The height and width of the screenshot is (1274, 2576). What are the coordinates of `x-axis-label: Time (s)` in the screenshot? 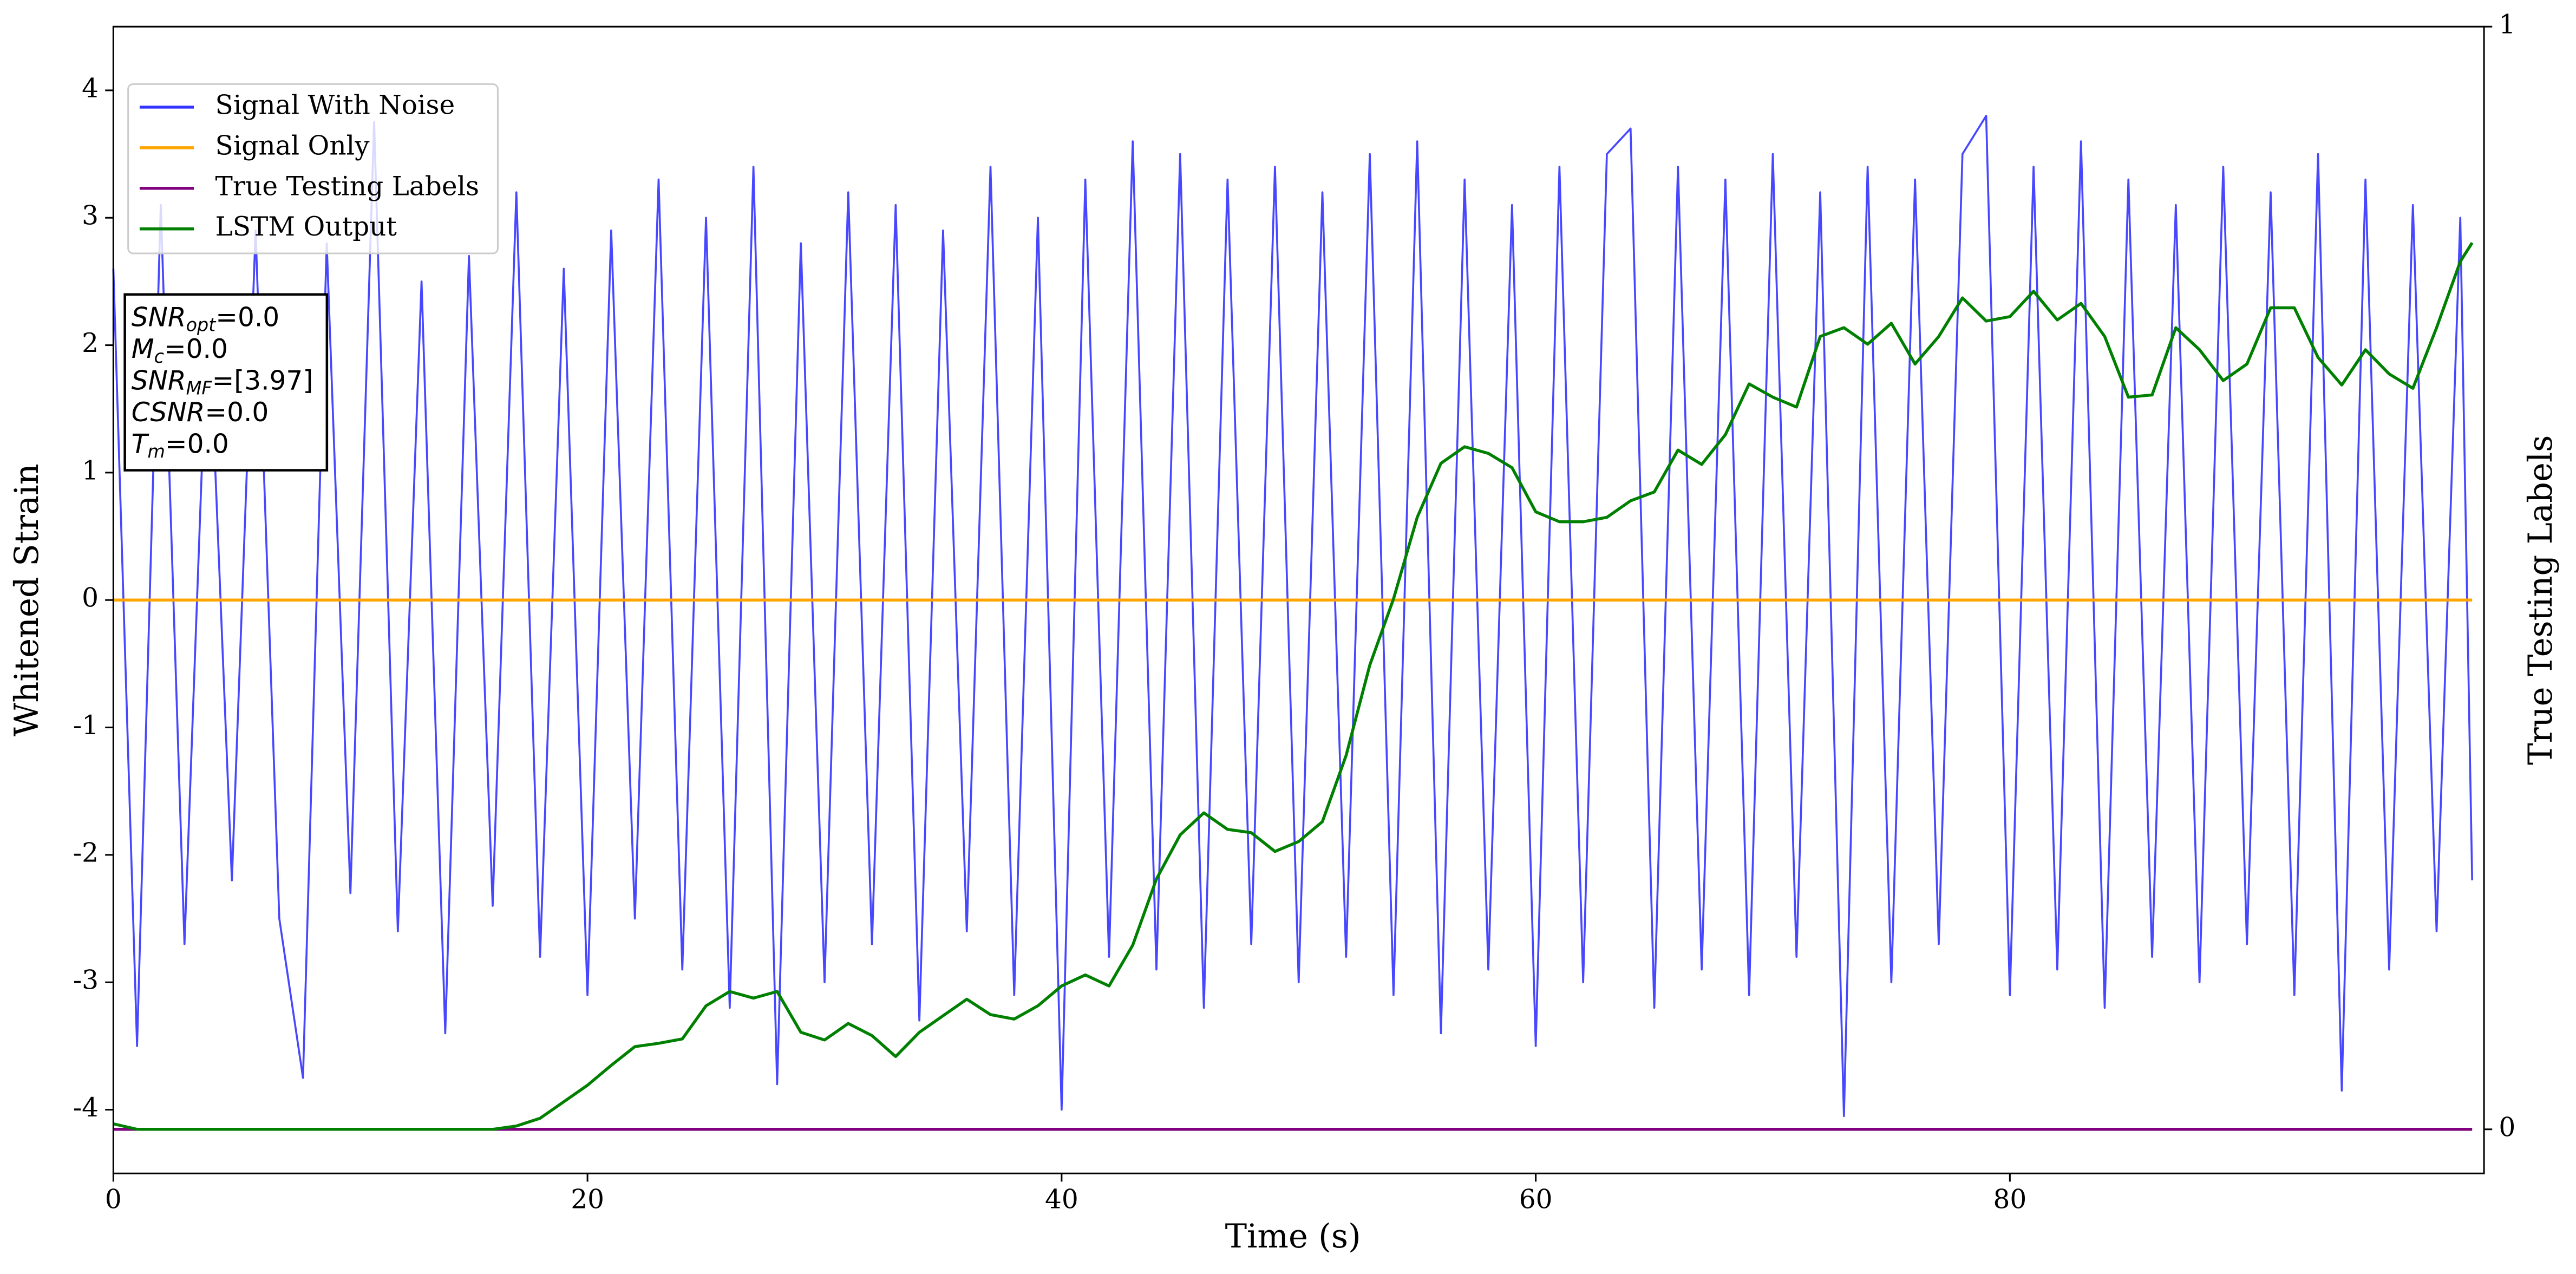 It's located at (1293, 1237).